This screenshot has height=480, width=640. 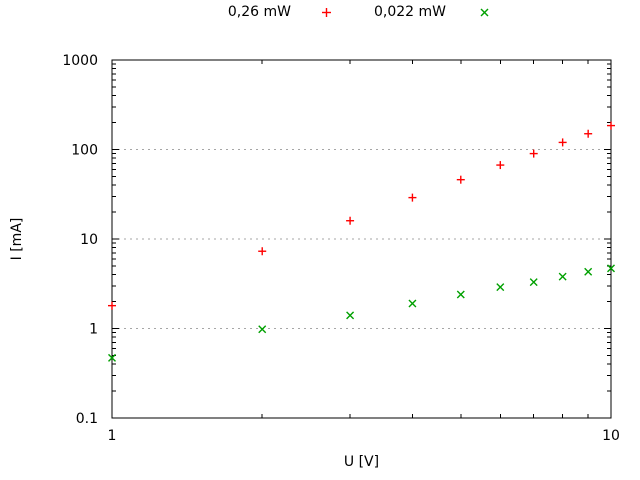 I want to click on x-tick-label: 10, so click(x=611, y=436).